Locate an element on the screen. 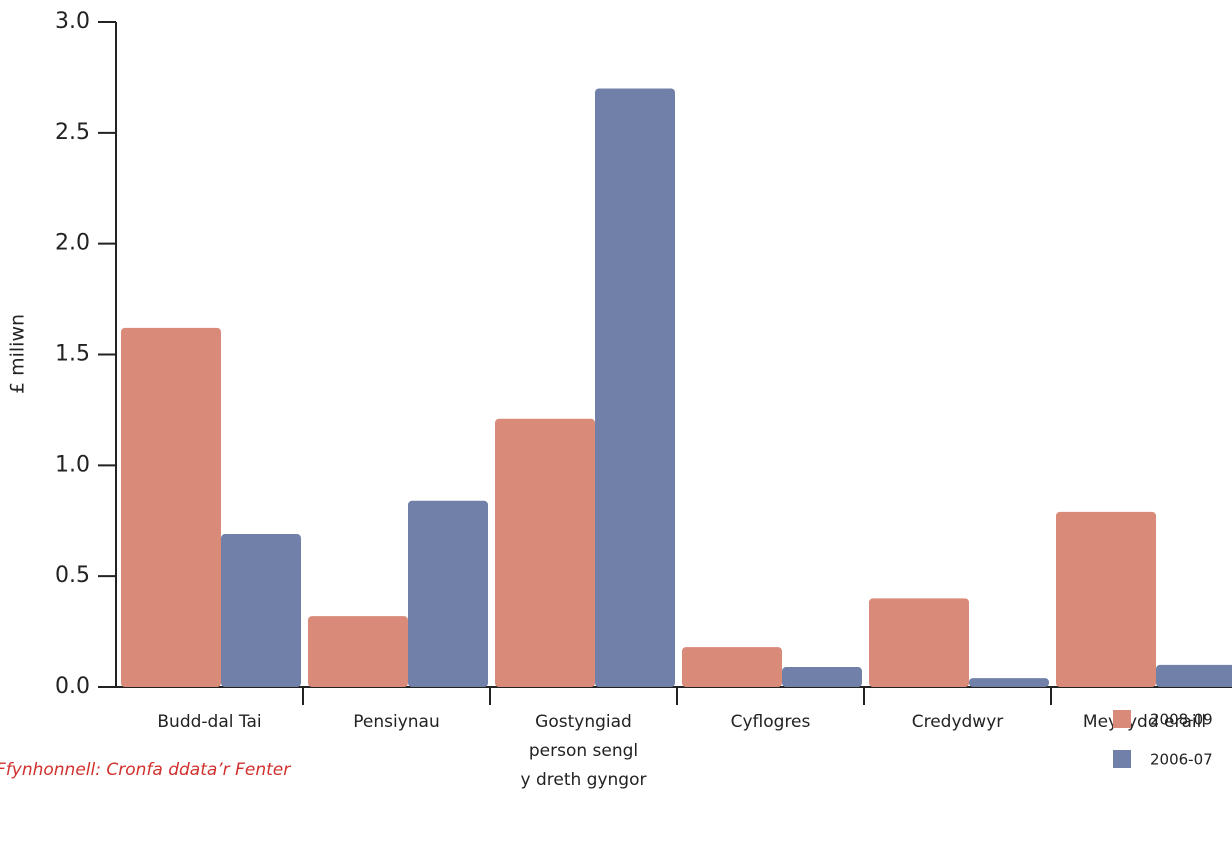 This screenshot has height=852, width=1232. y-tick-label: 0.5 is located at coordinates (72, 575).